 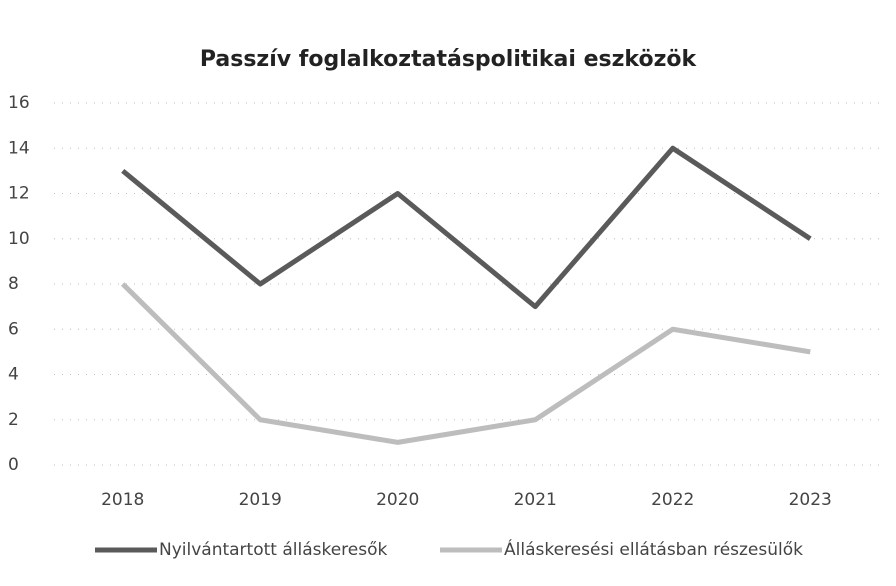 What do you see at coordinates (13, 284) in the screenshot?
I see `y-tick-label: 8` at bounding box center [13, 284].